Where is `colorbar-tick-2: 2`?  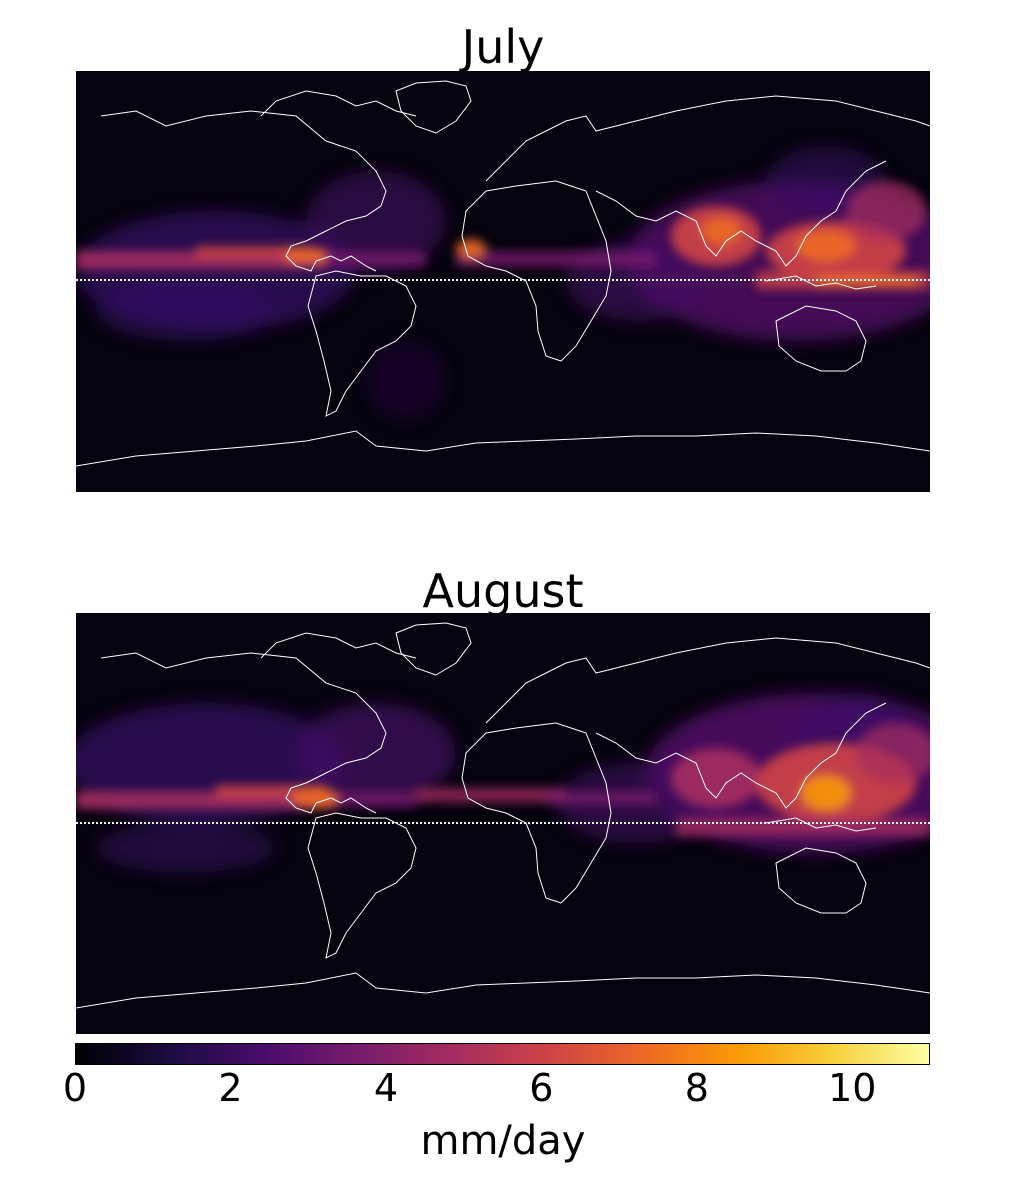
colorbar-tick-2: 2 is located at coordinates (230, 1088).